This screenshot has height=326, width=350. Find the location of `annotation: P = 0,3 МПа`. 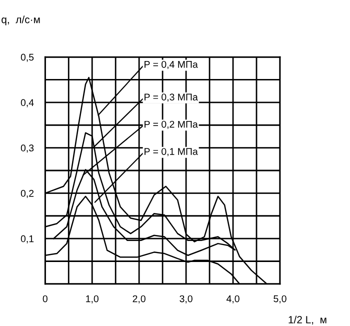

annotation: P = 0,3 МПа is located at coordinates (171, 98).